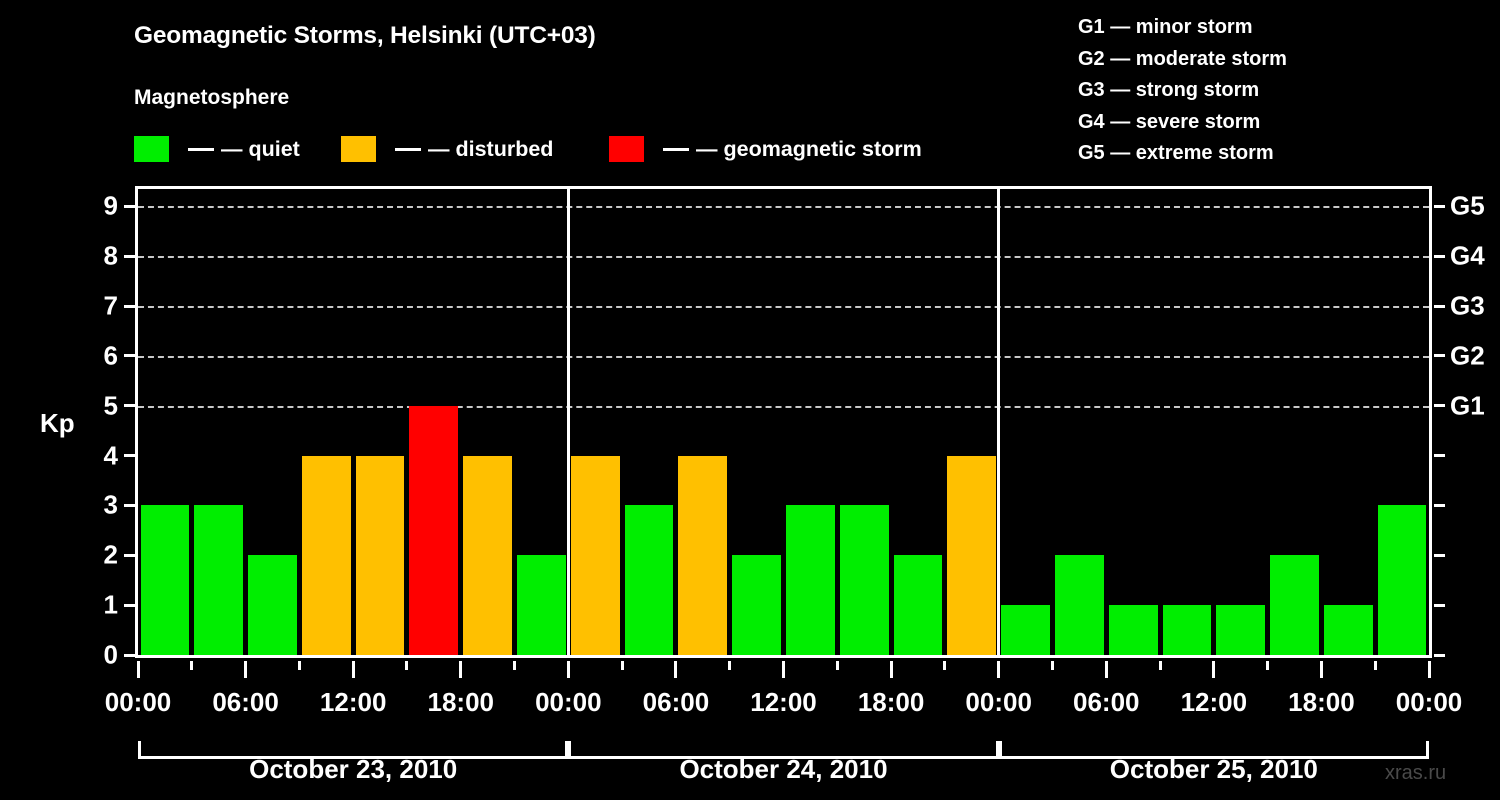 The width and height of the screenshot is (1500, 800). What do you see at coordinates (1467, 305) in the screenshot?
I see `g-level-label: G3` at bounding box center [1467, 305].